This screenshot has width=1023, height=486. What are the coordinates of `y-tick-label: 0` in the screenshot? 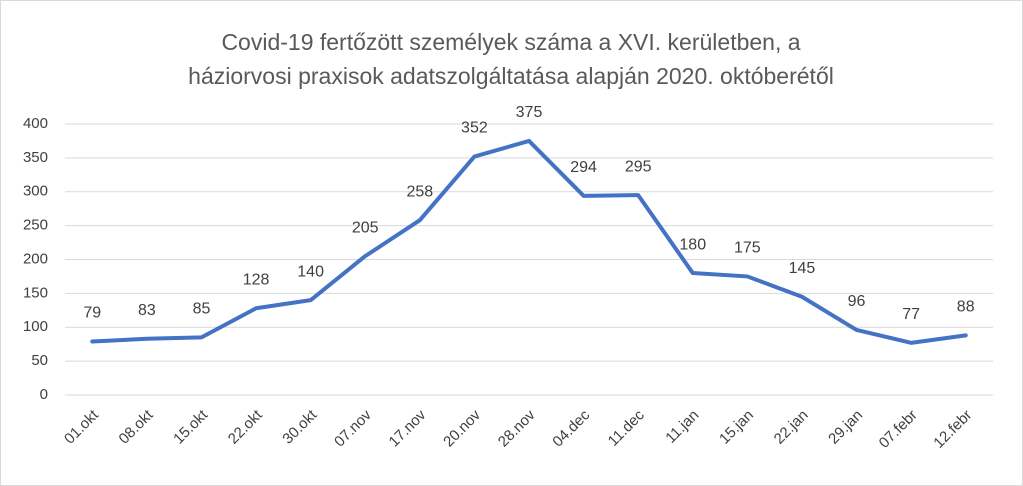 It's located at (44, 394).